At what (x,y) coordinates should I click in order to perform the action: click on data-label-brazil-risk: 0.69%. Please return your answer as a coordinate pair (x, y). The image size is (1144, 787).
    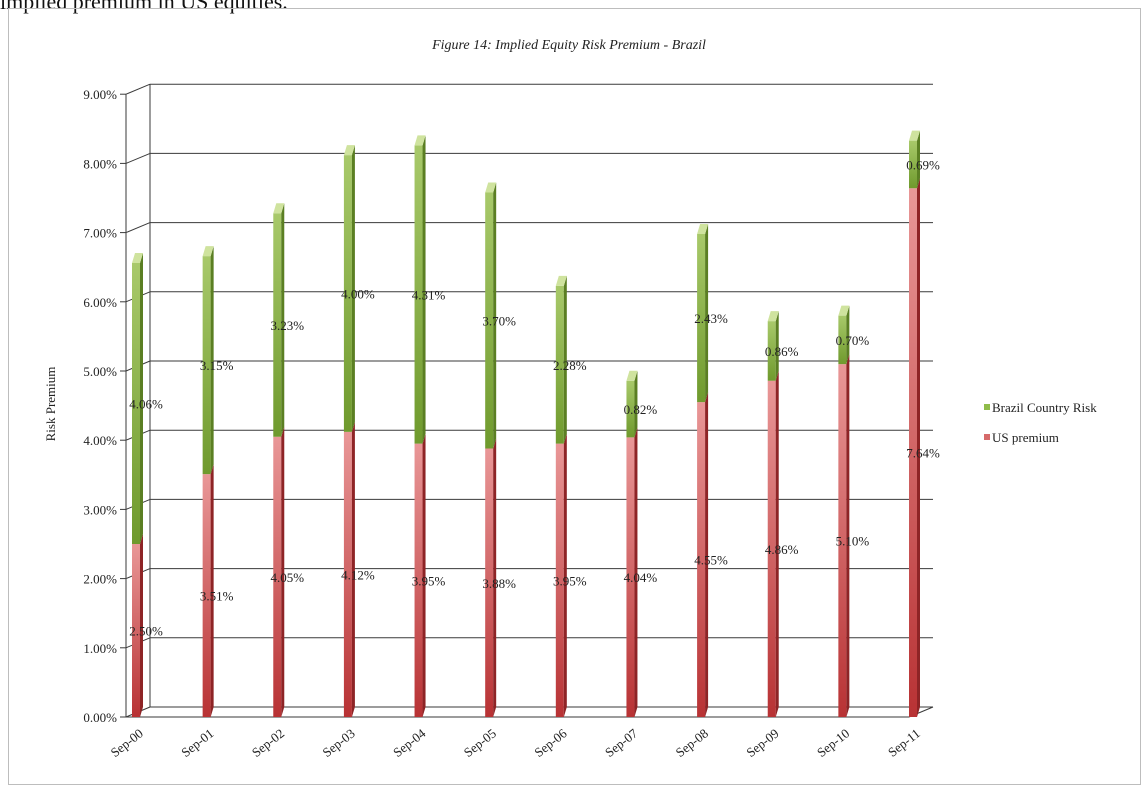
    Looking at the image, I should click on (923, 164).